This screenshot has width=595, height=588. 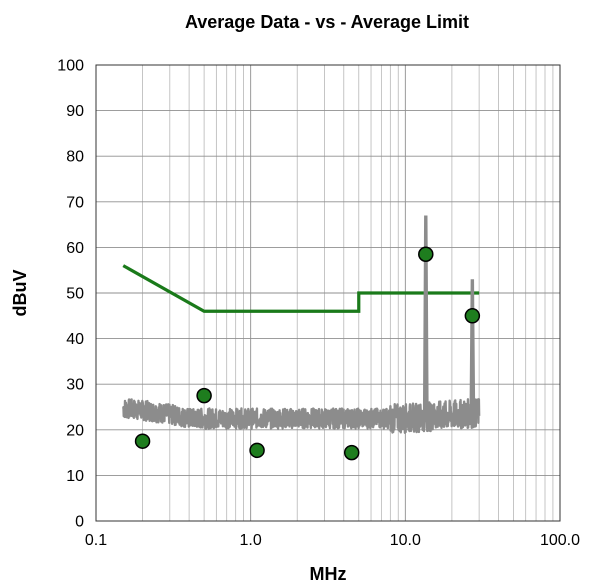 What do you see at coordinates (75, 294) in the screenshot?
I see `y-tick-label: 50` at bounding box center [75, 294].